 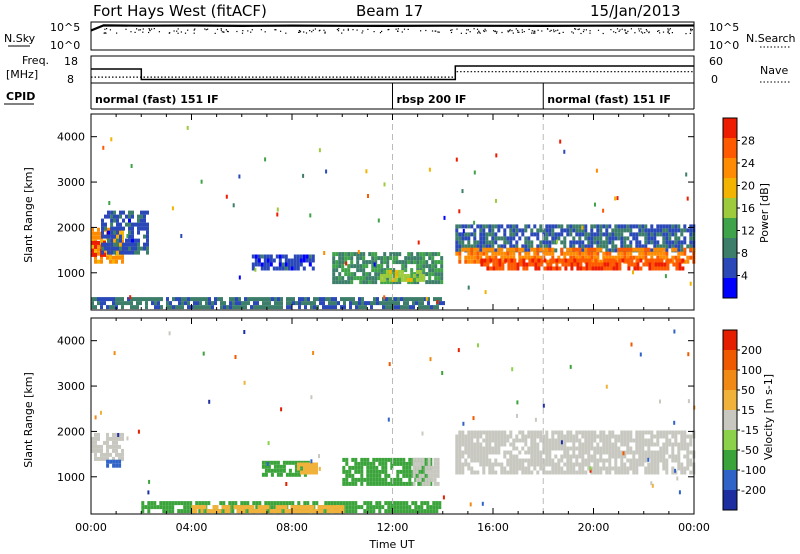 I want to click on time-xtick-label: 16:00, so click(x=493, y=527).